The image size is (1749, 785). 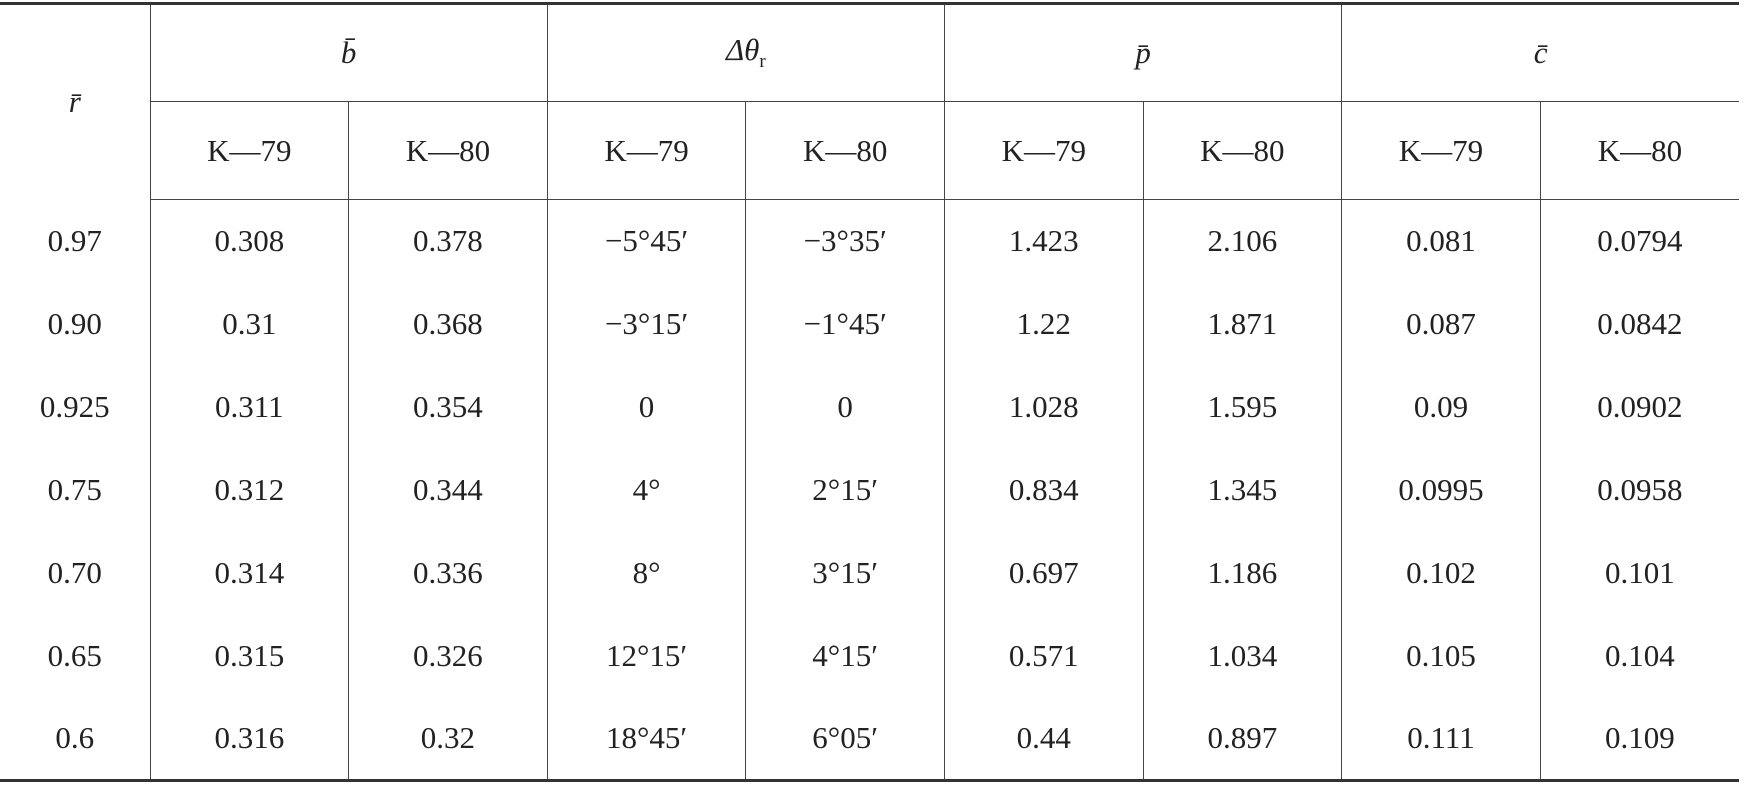 What do you see at coordinates (1441, 324) in the screenshot?
I see `cell: 0.087` at bounding box center [1441, 324].